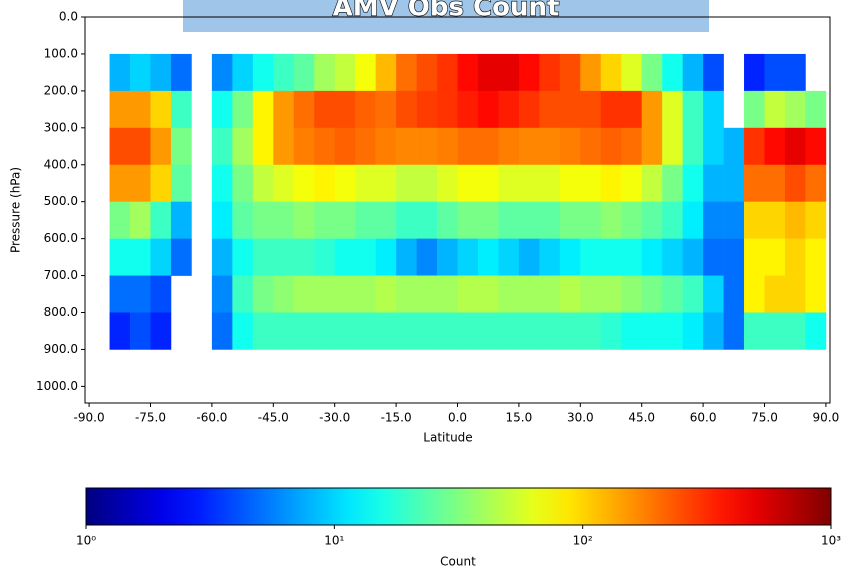  What do you see at coordinates (211, 418) in the screenshot?
I see `x-tick-label: -60.0` at bounding box center [211, 418].